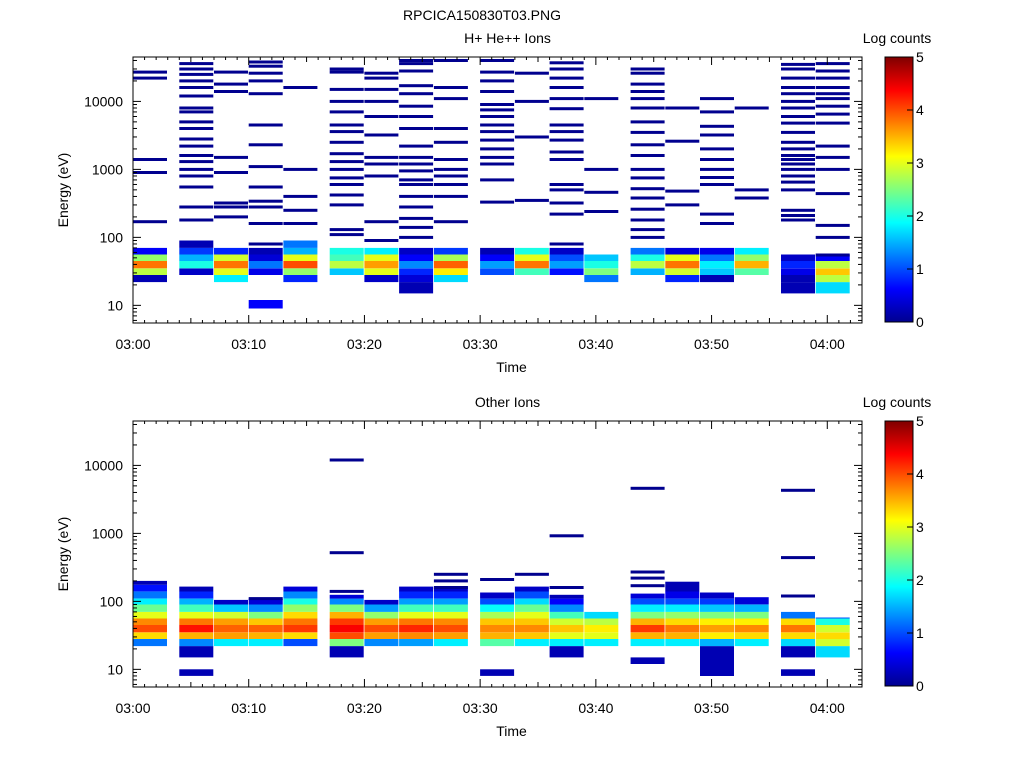 Image resolution: width=1024 pixels, height=773 pixels. I want to click on y-tick-label: 100, so click(112, 601).